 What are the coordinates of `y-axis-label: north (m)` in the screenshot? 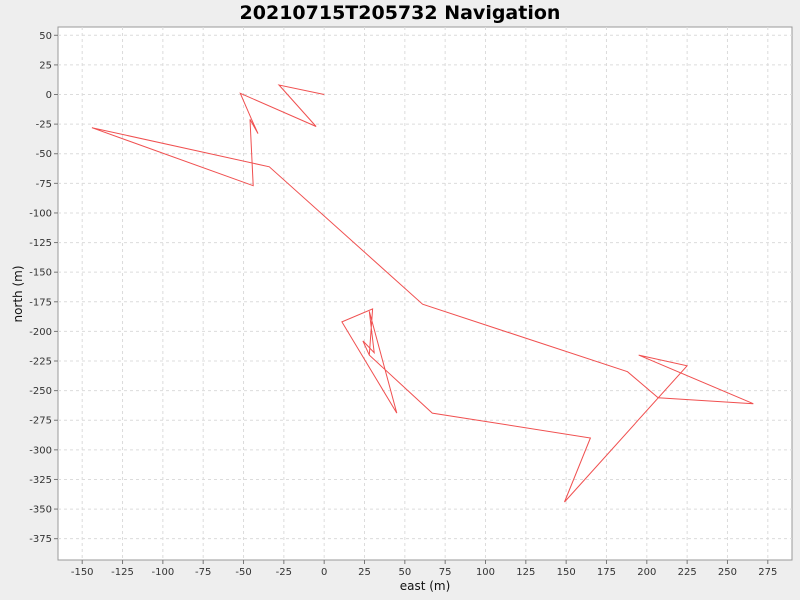 It's located at (18, 293).